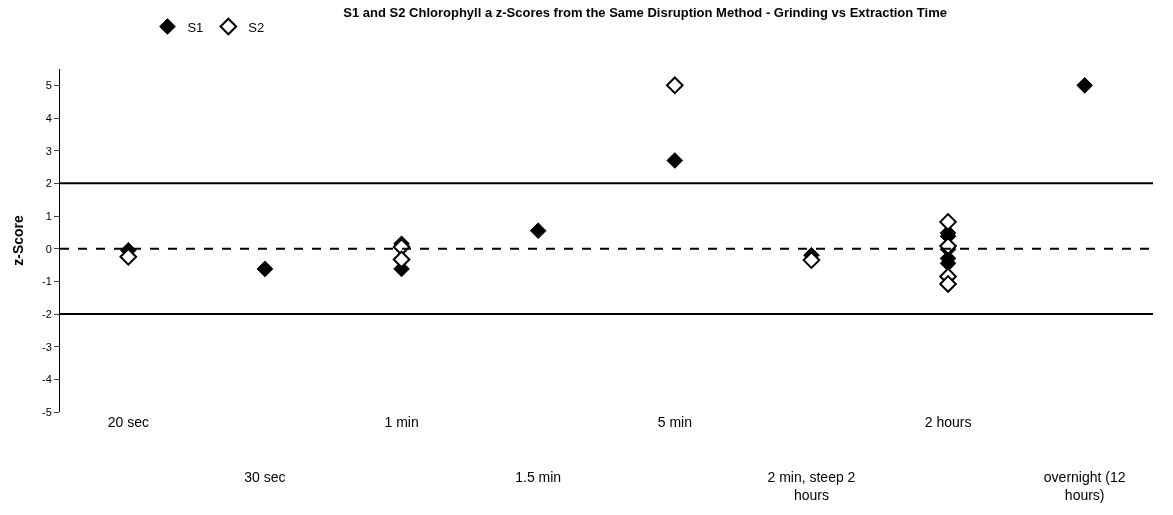 The image size is (1173, 515). What do you see at coordinates (17, 240) in the screenshot?
I see `y-axis-title: z-Score` at bounding box center [17, 240].